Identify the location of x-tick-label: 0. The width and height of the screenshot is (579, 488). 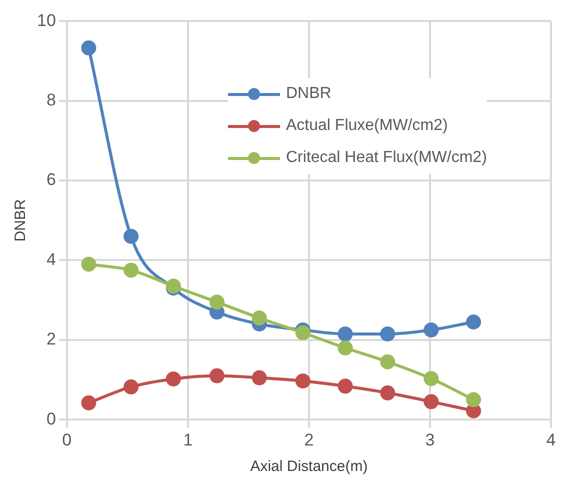
(67, 440).